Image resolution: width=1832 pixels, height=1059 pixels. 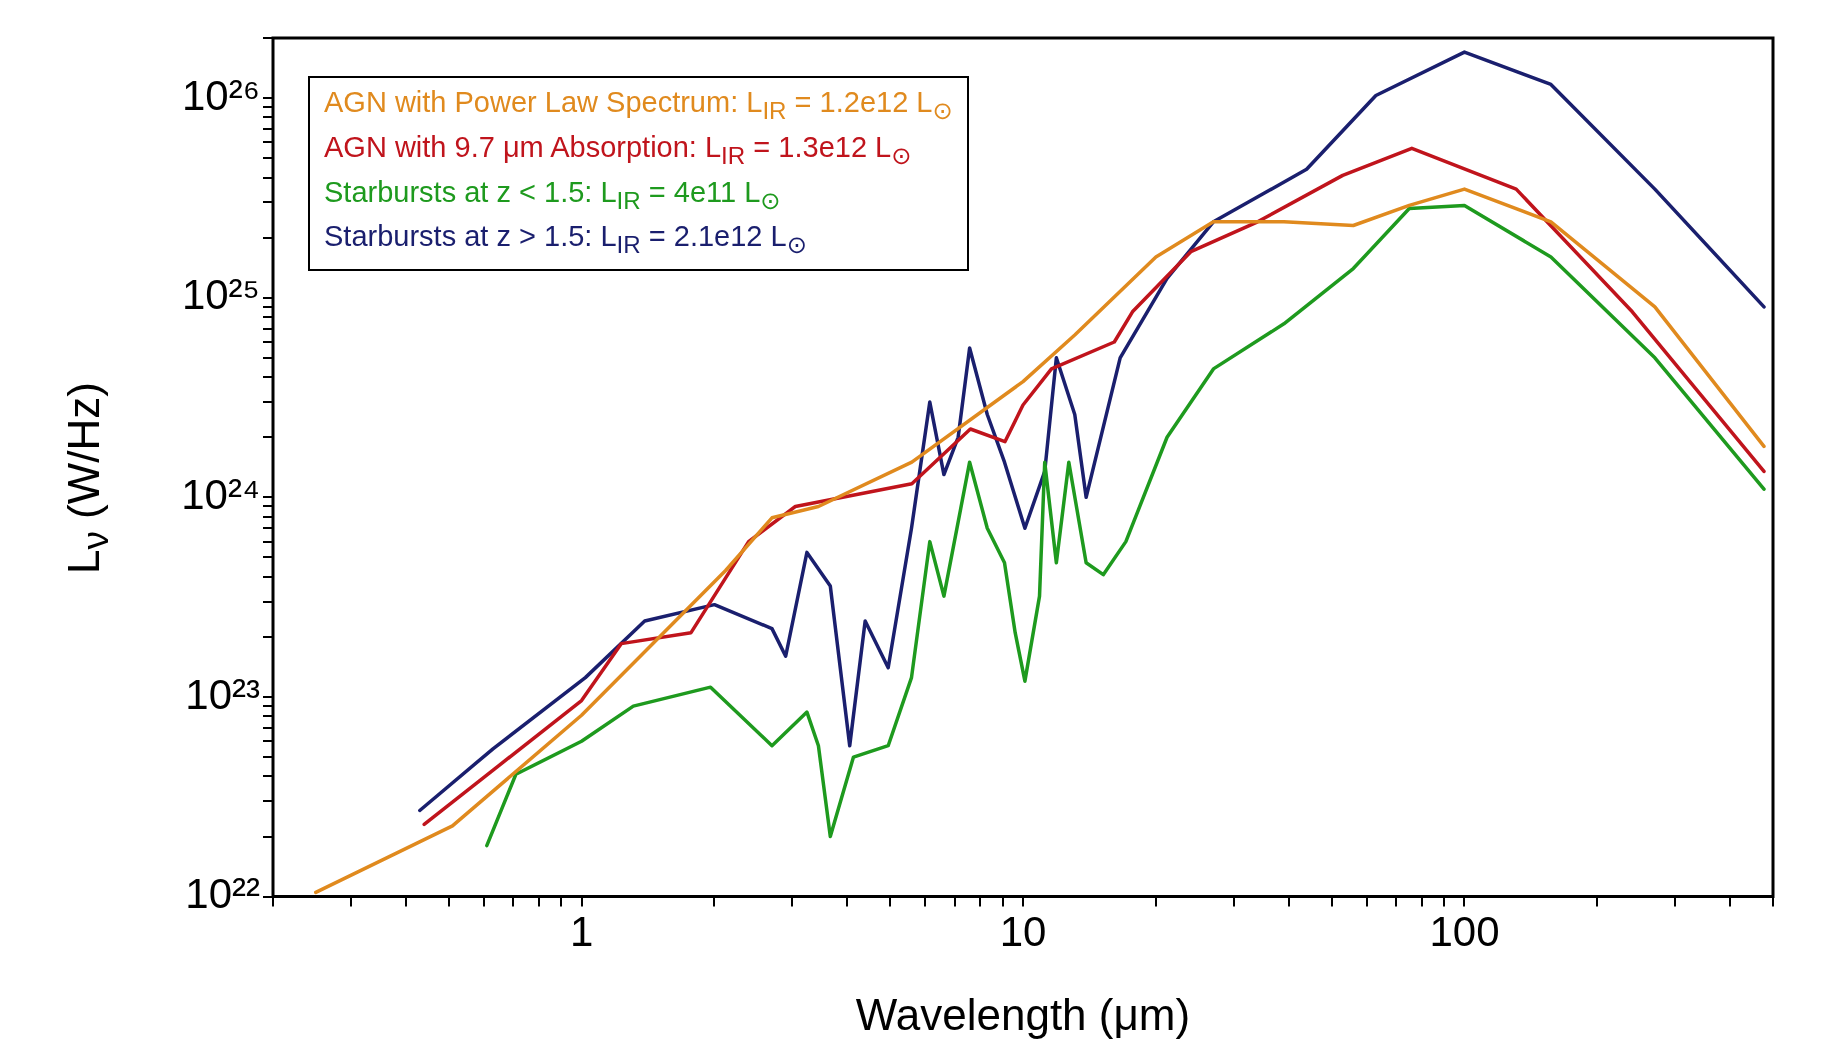 What do you see at coordinates (220, 295) in the screenshot?
I see `y-tick-label: 10²⁵` at bounding box center [220, 295].